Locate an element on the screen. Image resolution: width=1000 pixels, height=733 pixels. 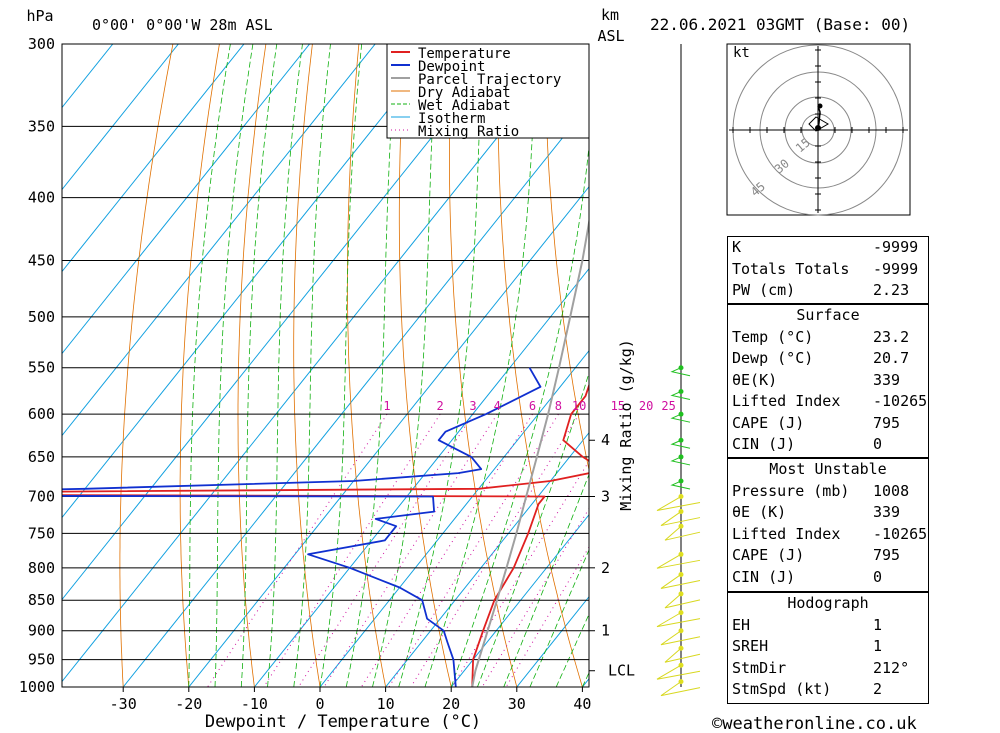
pressure-tick-label: 950 is located at coordinates (41, 660).